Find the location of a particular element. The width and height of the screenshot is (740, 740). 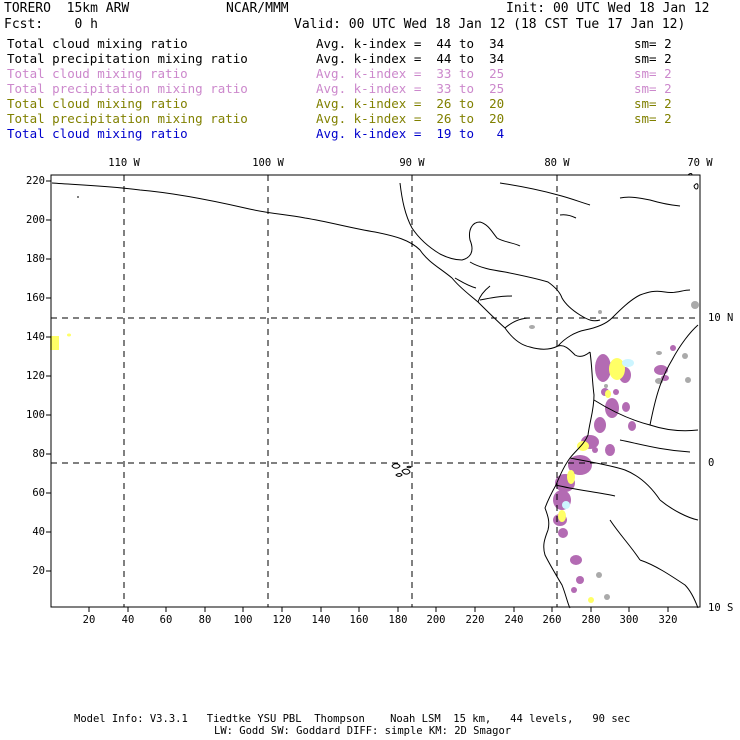

x-tick-120: 120 is located at coordinates (282, 620).